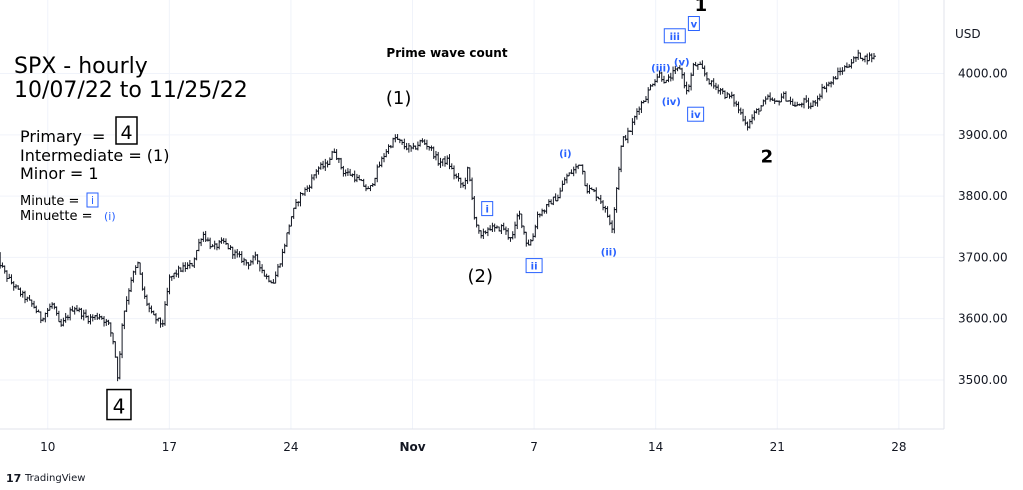 This screenshot has width=1023, height=490. What do you see at coordinates (169, 447) in the screenshot?
I see `x-tick-label: 17` at bounding box center [169, 447].